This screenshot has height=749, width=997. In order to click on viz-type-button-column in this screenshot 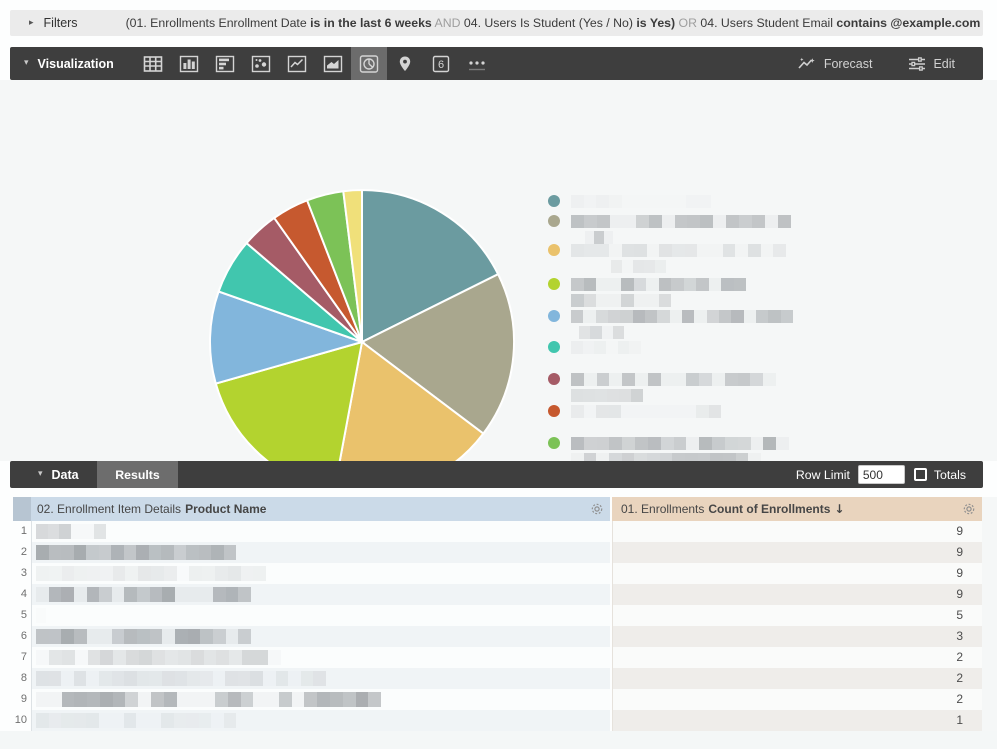, I will do `click(189, 63)`.